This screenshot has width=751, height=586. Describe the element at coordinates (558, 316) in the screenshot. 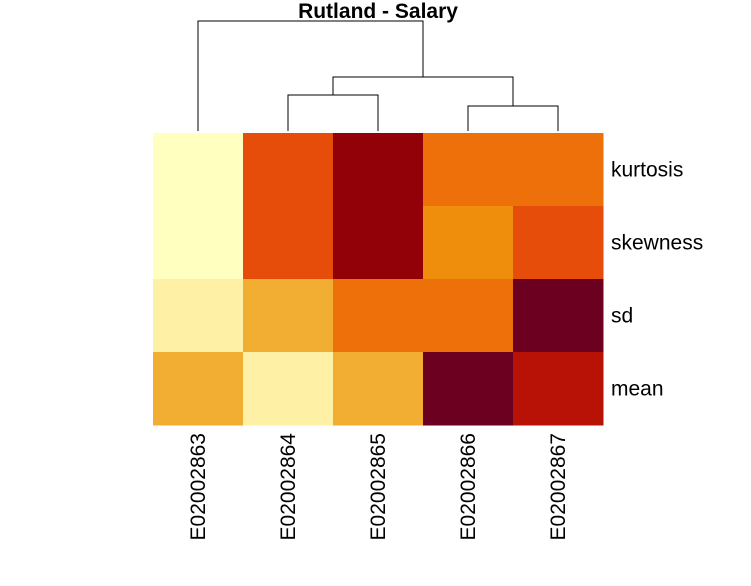

I see `heatmap-cell-sd-E02002867` at that location.